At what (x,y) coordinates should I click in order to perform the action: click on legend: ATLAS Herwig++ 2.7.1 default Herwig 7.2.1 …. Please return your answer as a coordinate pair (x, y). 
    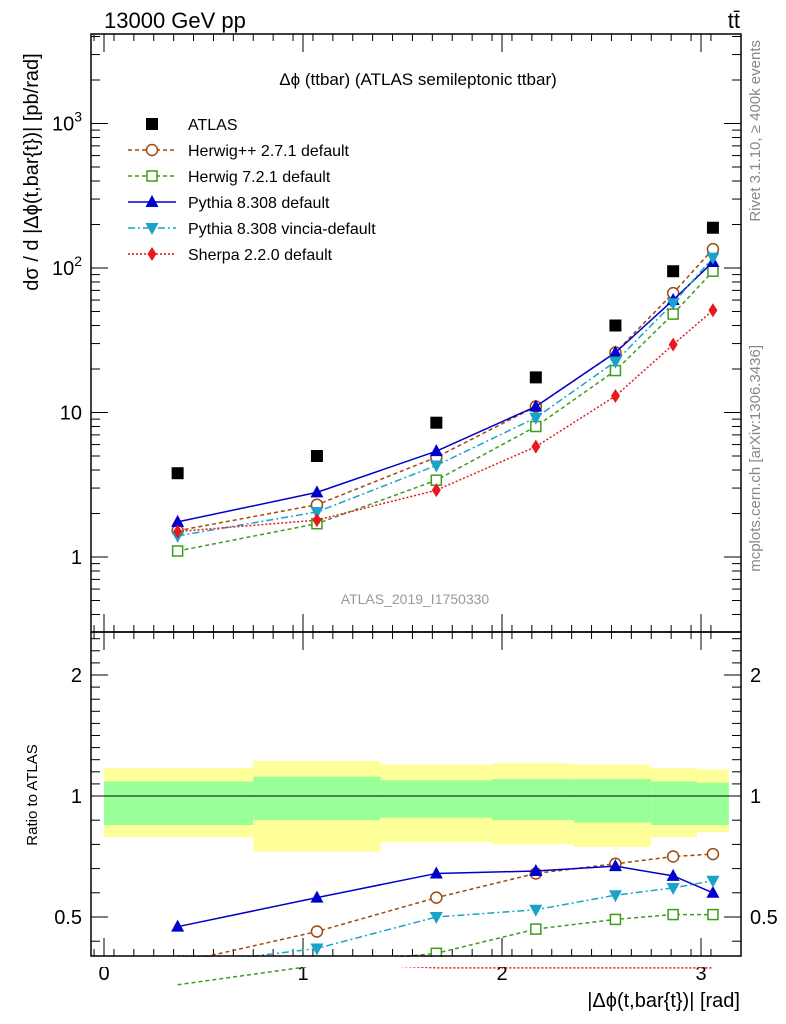
    Looking at the image, I should click on (252, 190).